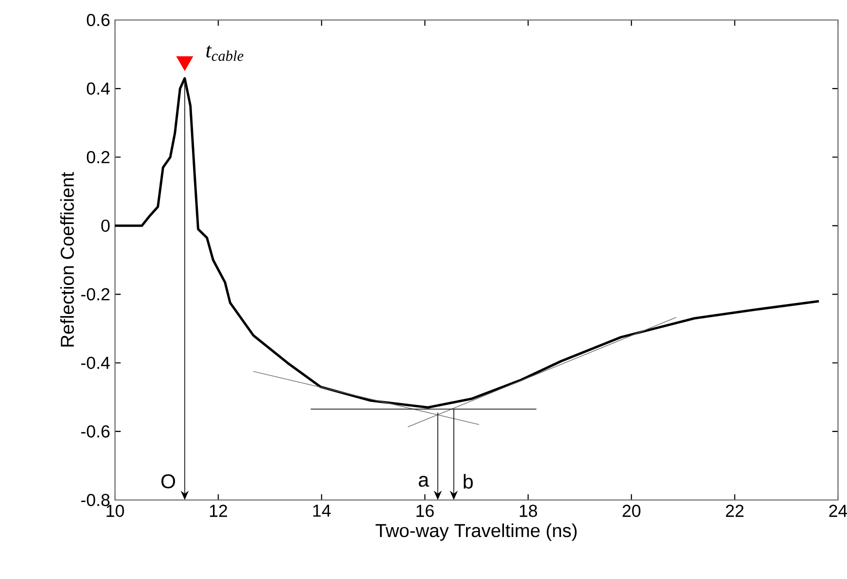  What do you see at coordinates (631, 510) in the screenshot?
I see `x-tick-label: 20` at bounding box center [631, 510].